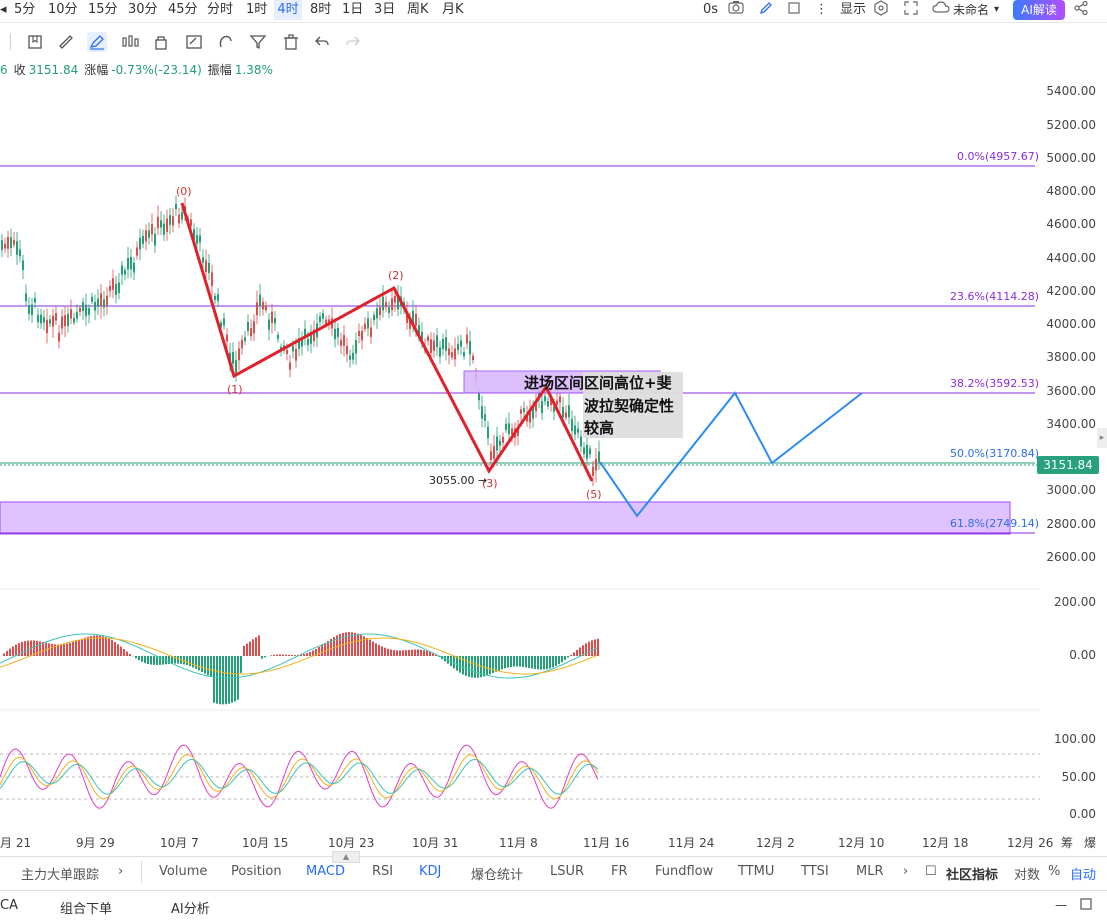  What do you see at coordinates (497, 873) in the screenshot?
I see `tab-liquidation: 爆仓统计` at bounding box center [497, 873].